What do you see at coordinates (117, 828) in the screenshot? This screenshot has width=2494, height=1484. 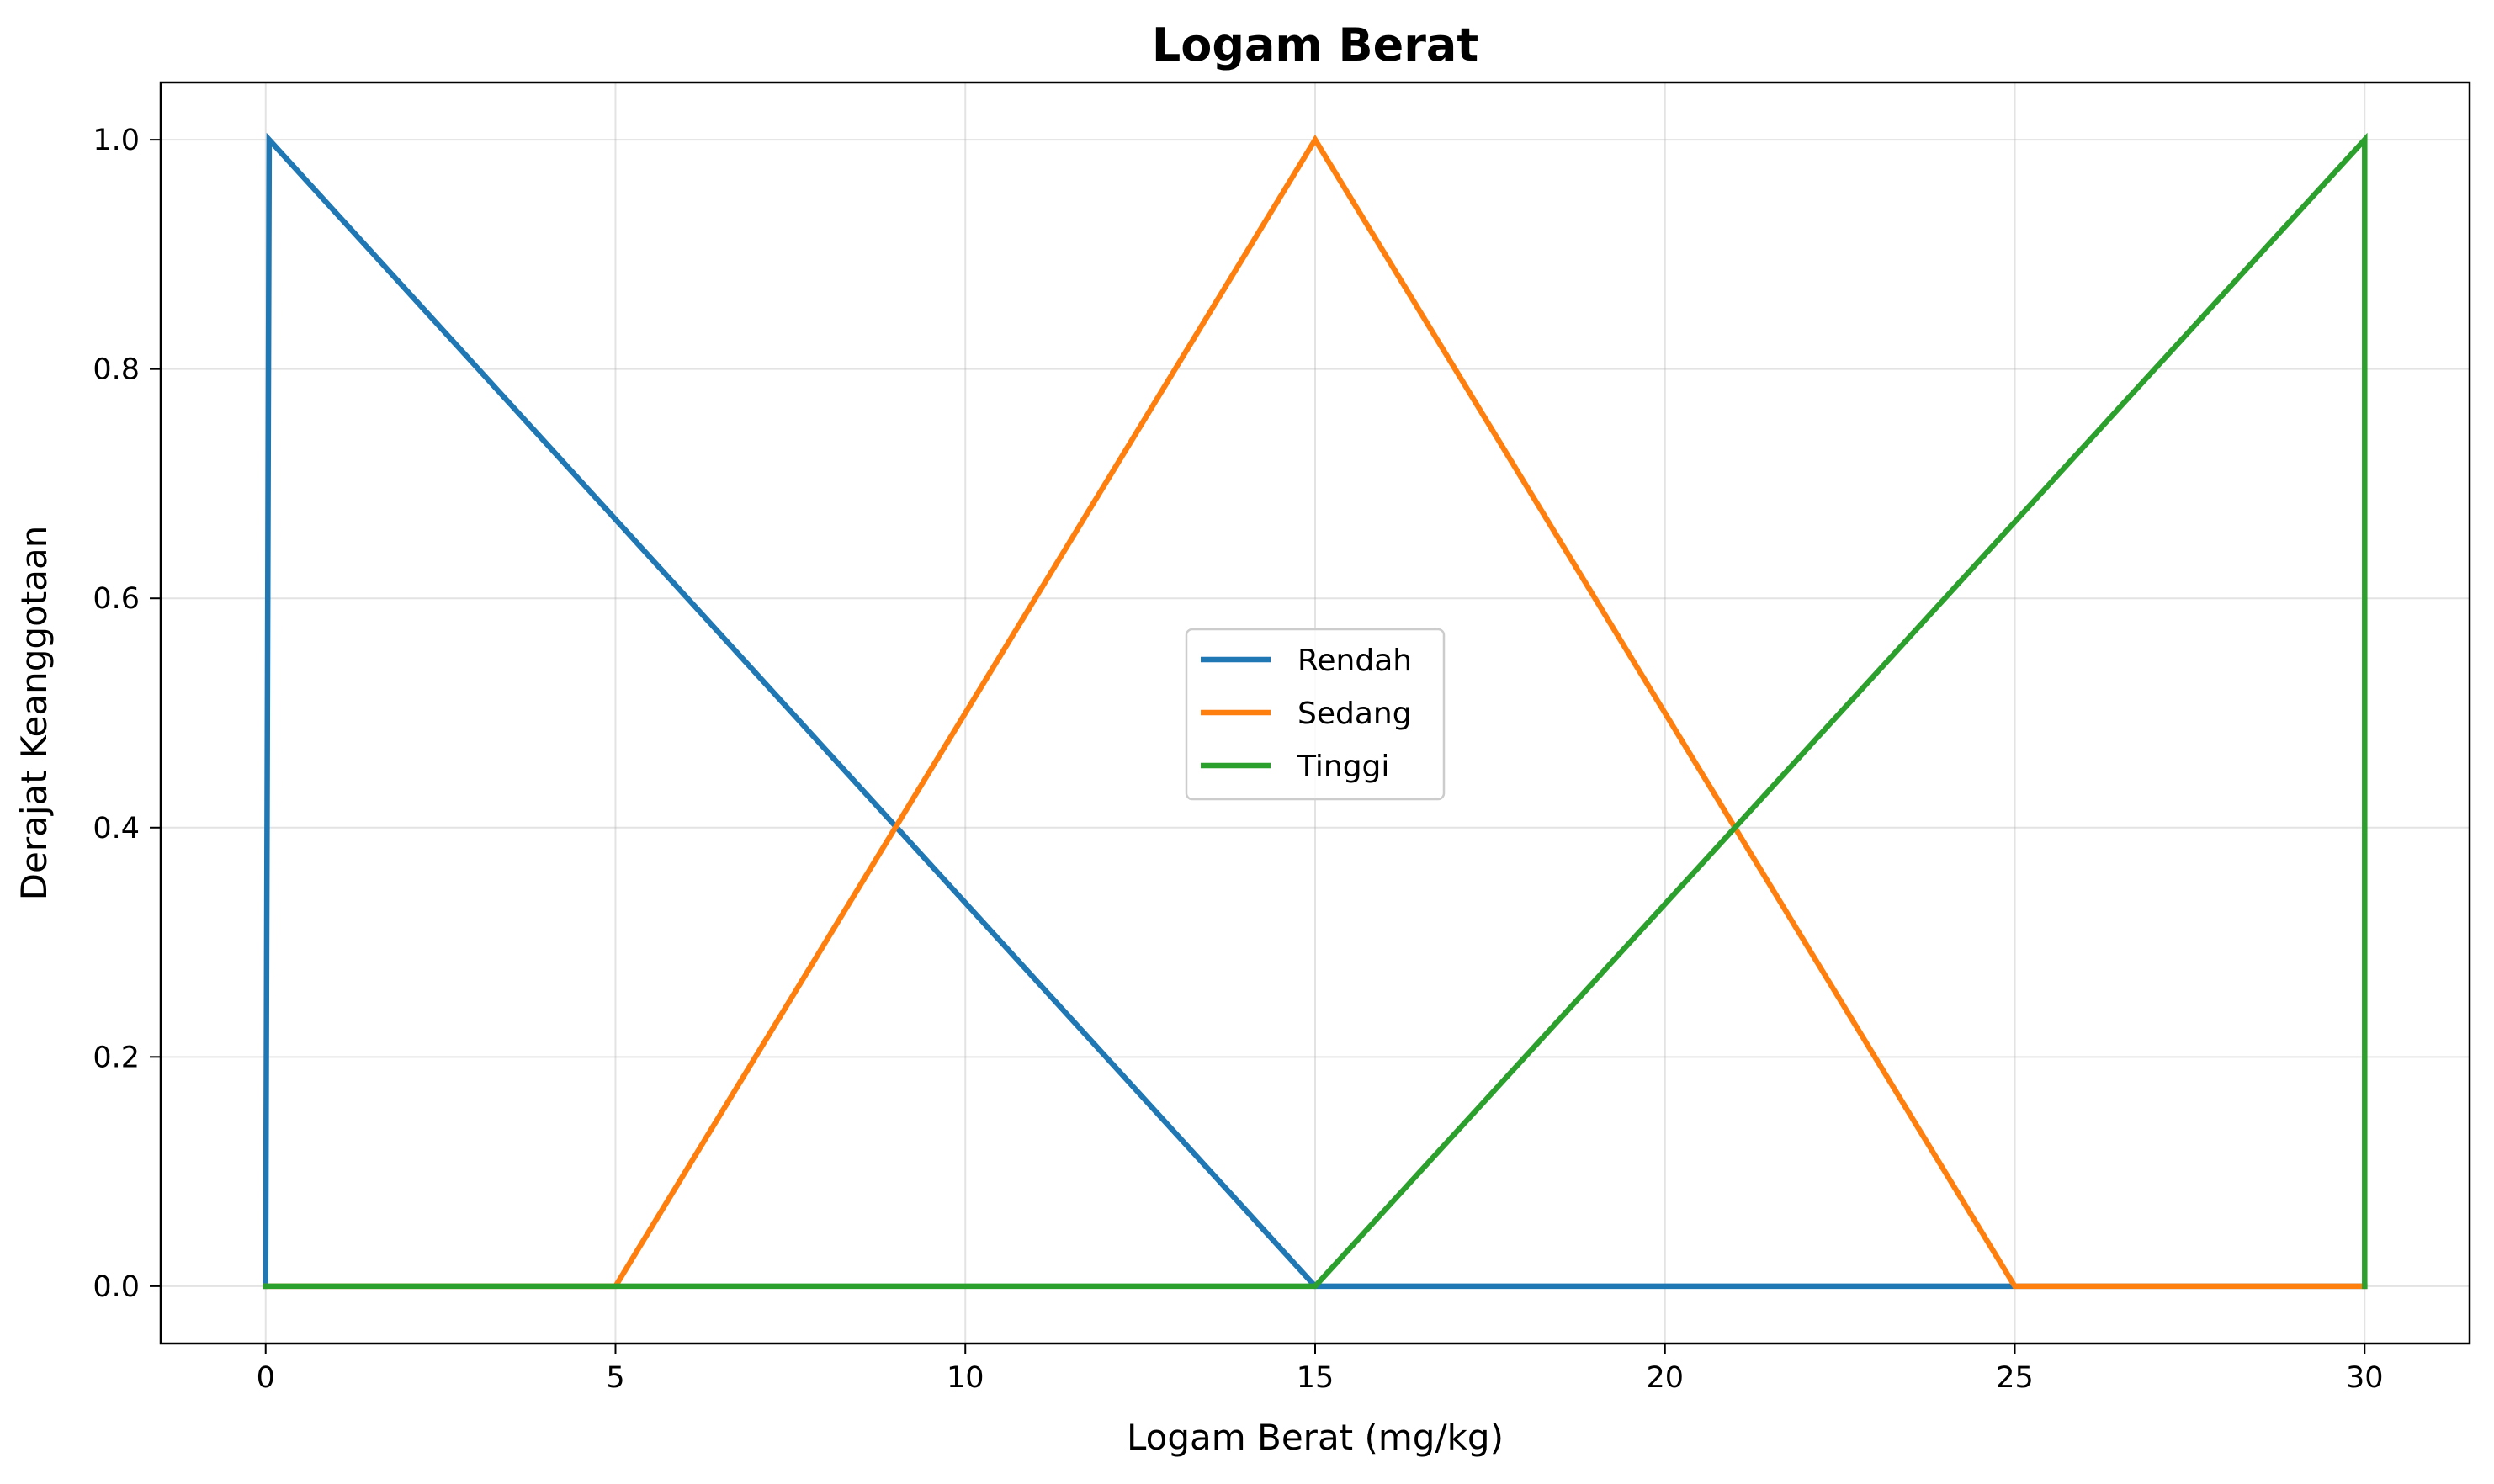 I see `y-tick-label: 0.4` at bounding box center [117, 828].